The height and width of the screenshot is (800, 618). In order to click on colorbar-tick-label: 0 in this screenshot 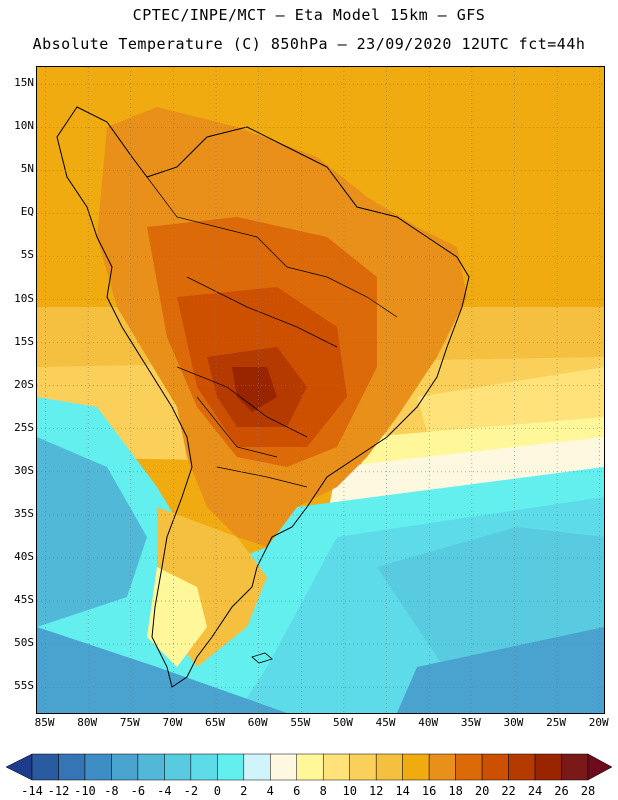, I will do `click(217, 791)`.